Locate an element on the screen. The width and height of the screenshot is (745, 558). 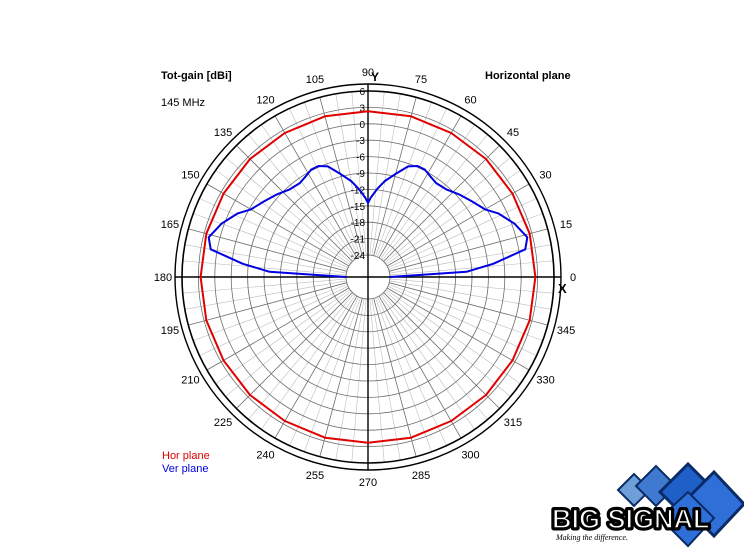
logo-diamonds is located at coordinates (680, 505).